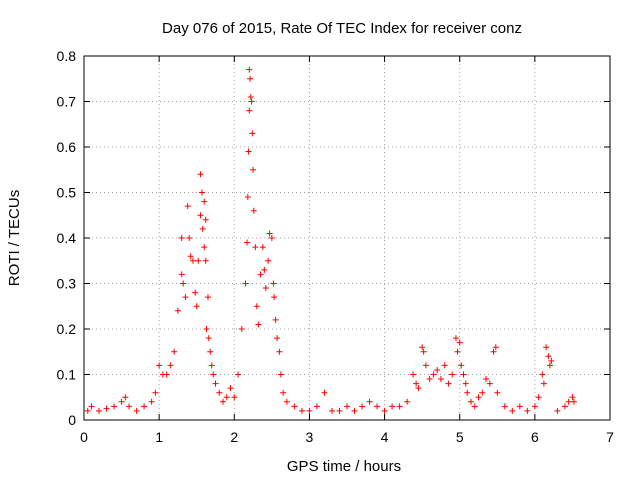 This screenshot has height=480, width=640. What do you see at coordinates (14, 238) in the screenshot?
I see `y-axis-title: ROTI / TECUs` at bounding box center [14, 238].